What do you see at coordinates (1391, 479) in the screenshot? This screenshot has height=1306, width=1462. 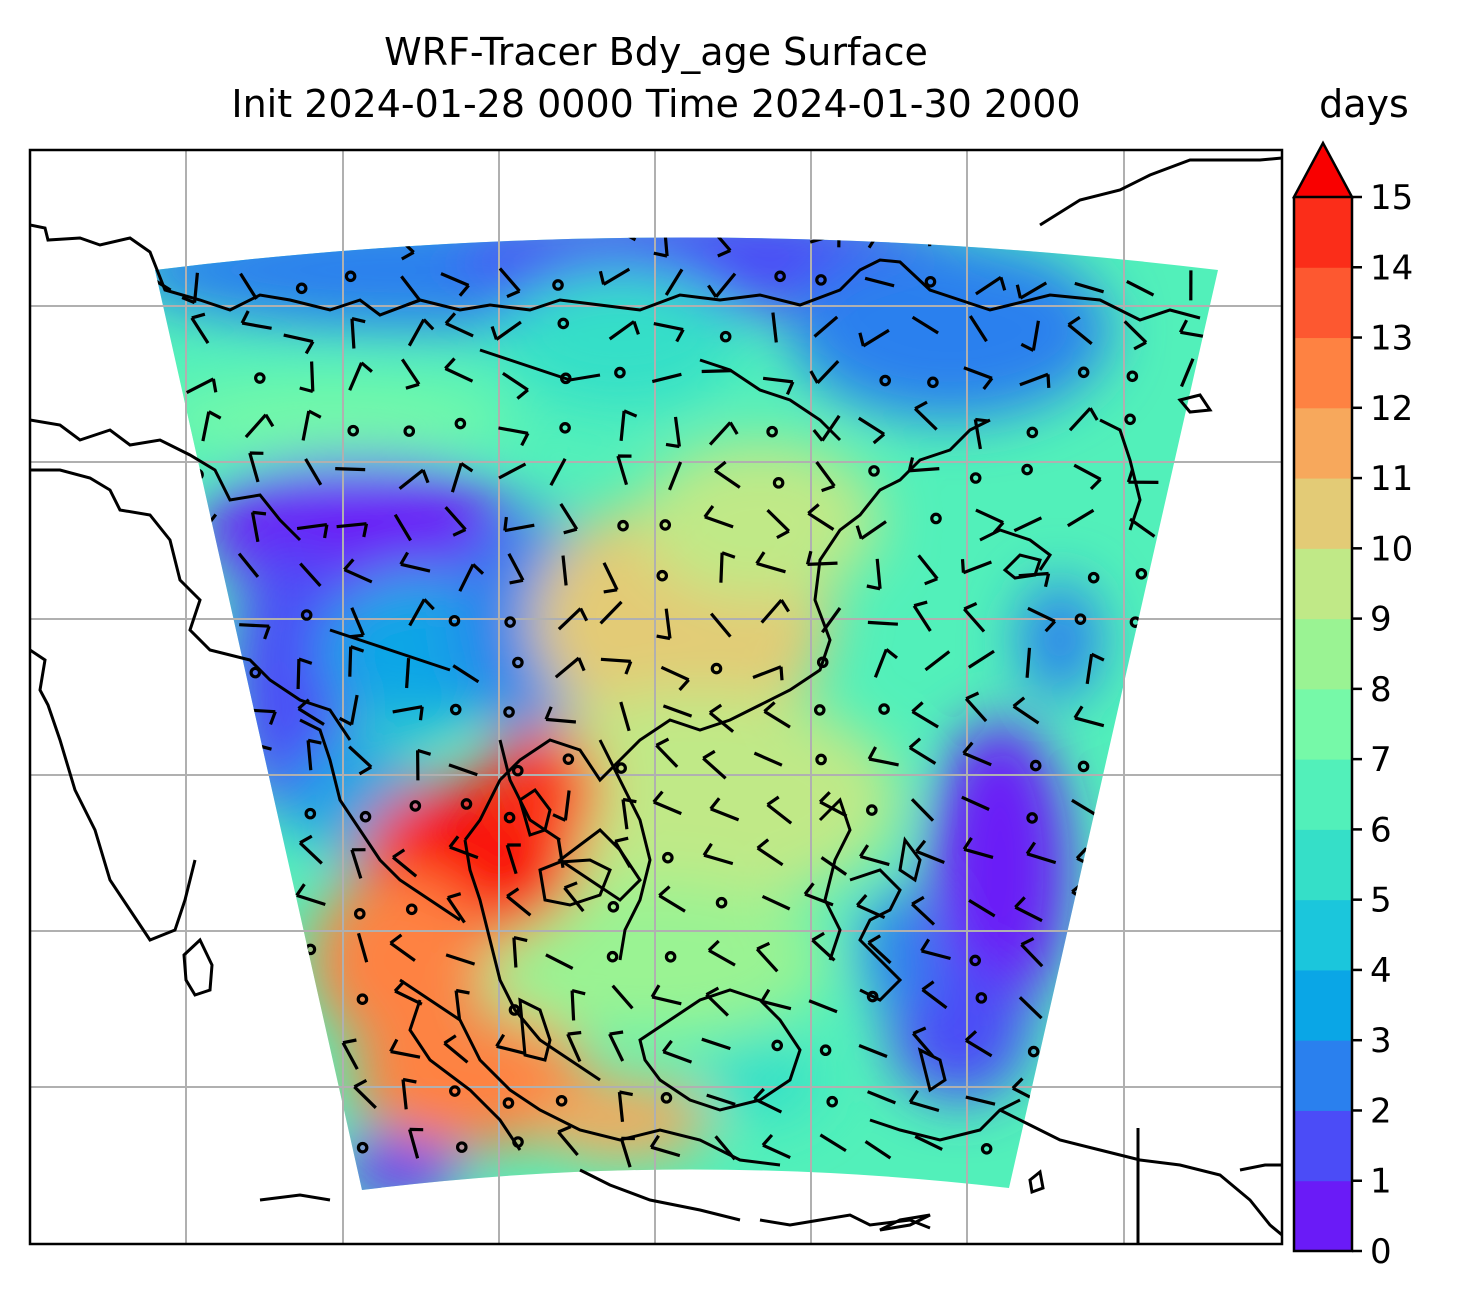 I see `colorbar-tick-label: 11` at bounding box center [1391, 479].